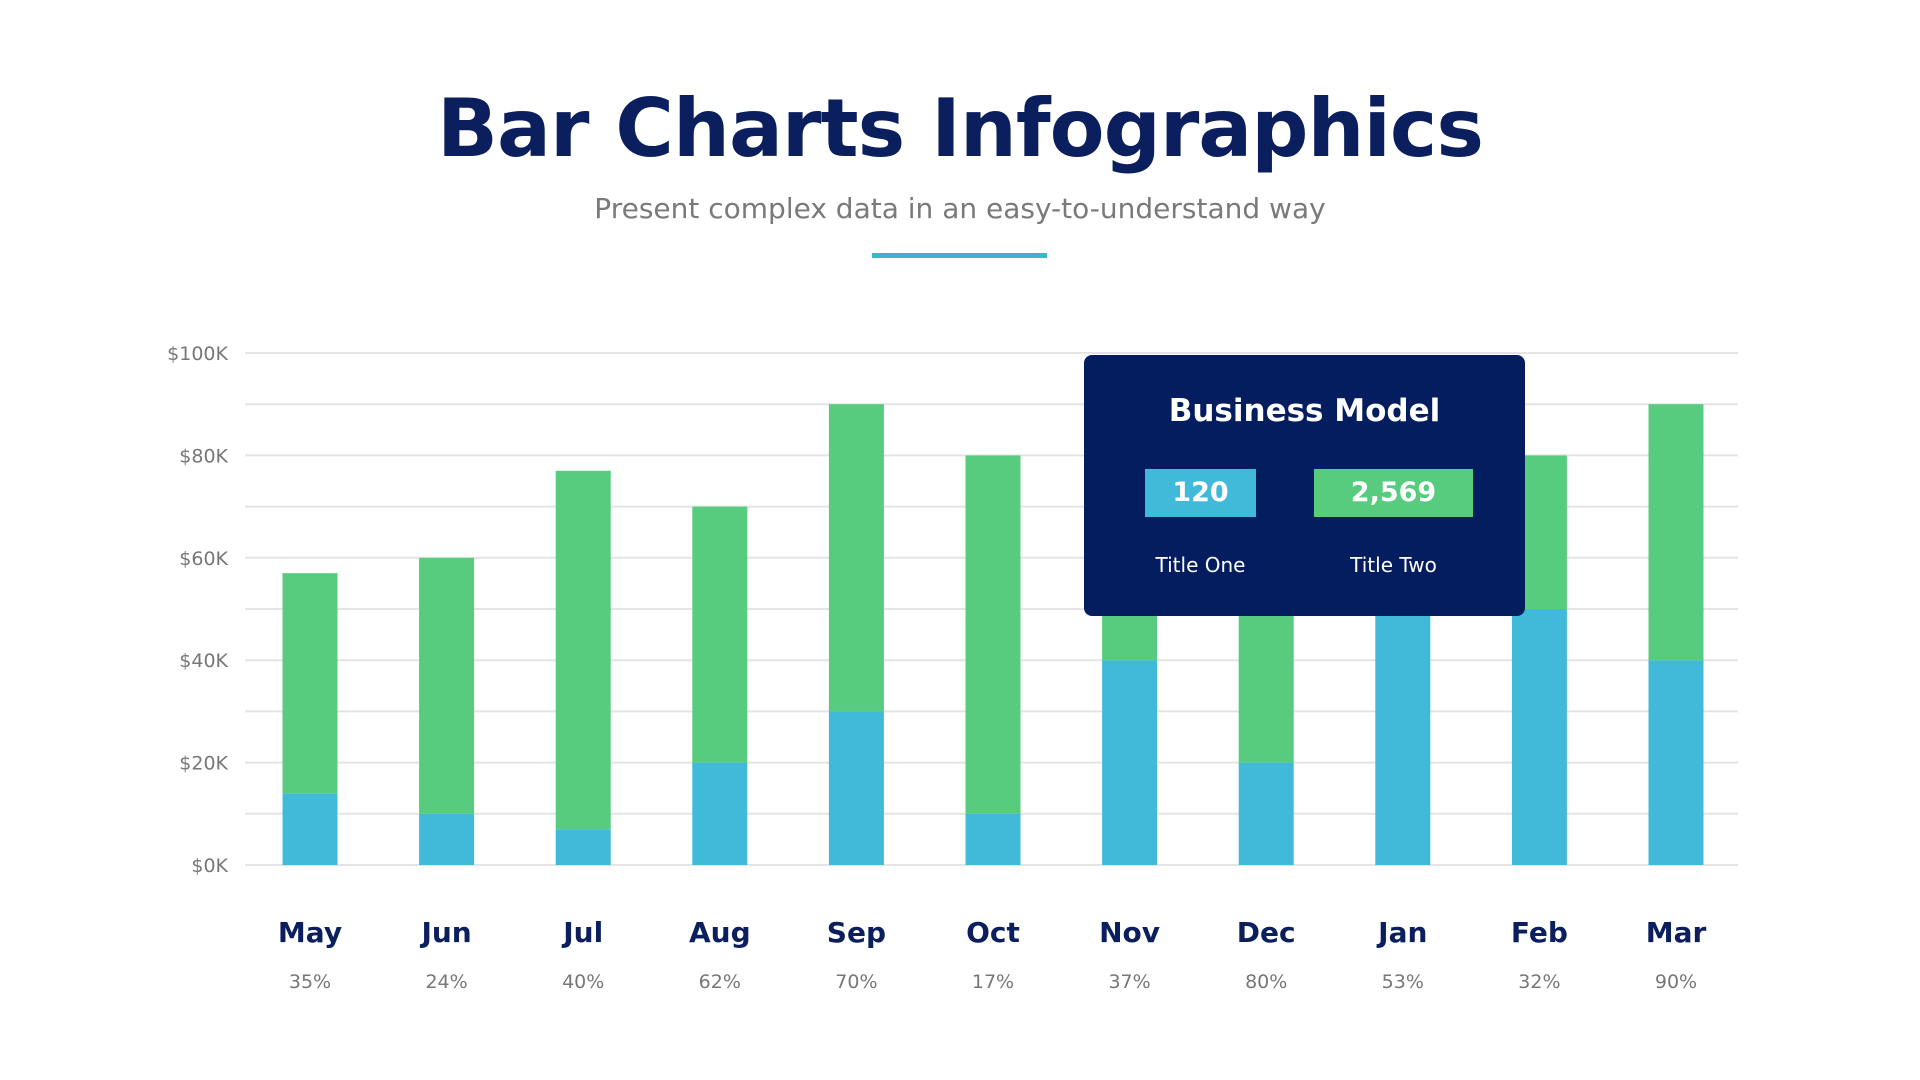  What do you see at coordinates (1676, 932) in the screenshot?
I see `x-tick-label: Mar` at bounding box center [1676, 932].